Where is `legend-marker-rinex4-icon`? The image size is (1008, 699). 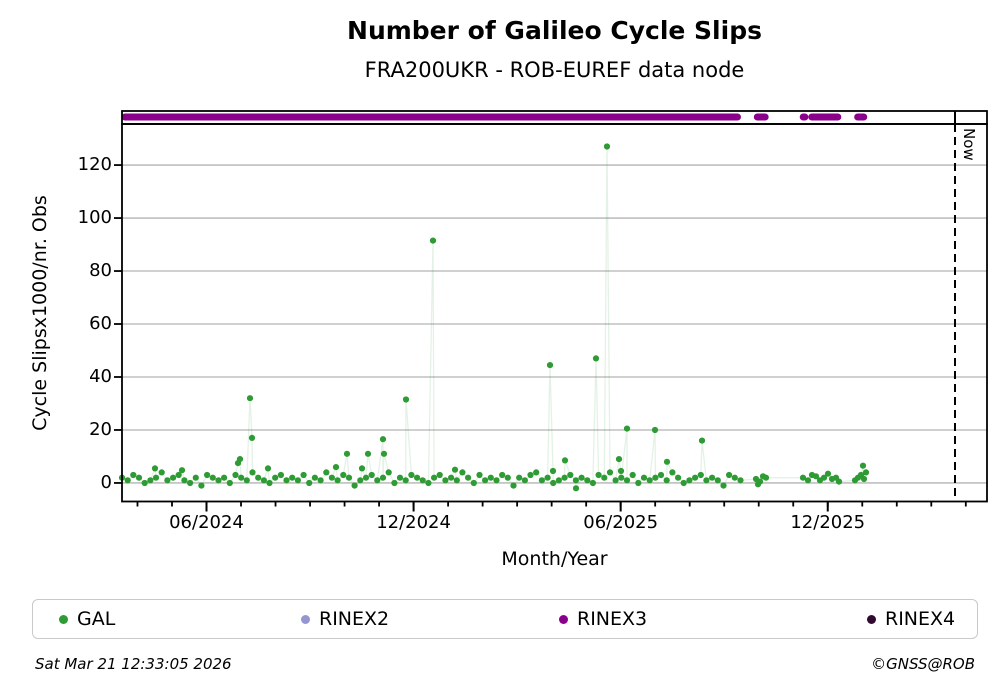
legend-marker-rinex4-icon is located at coordinates (871, 619).